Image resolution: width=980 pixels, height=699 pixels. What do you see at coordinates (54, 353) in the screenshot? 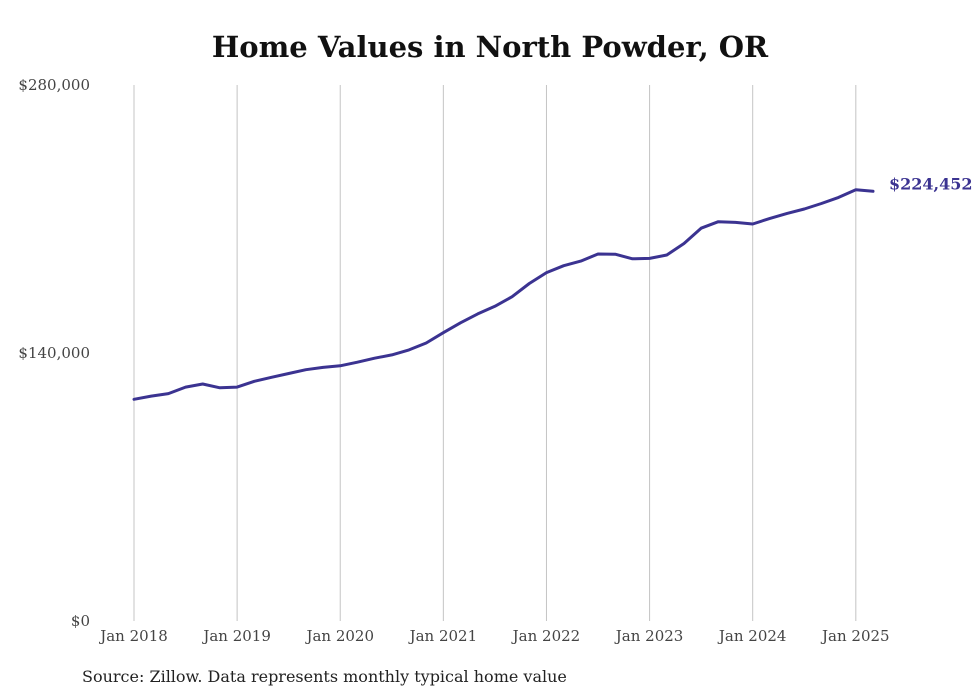
I see `y-tick-label: $140,000` at bounding box center [54, 353].